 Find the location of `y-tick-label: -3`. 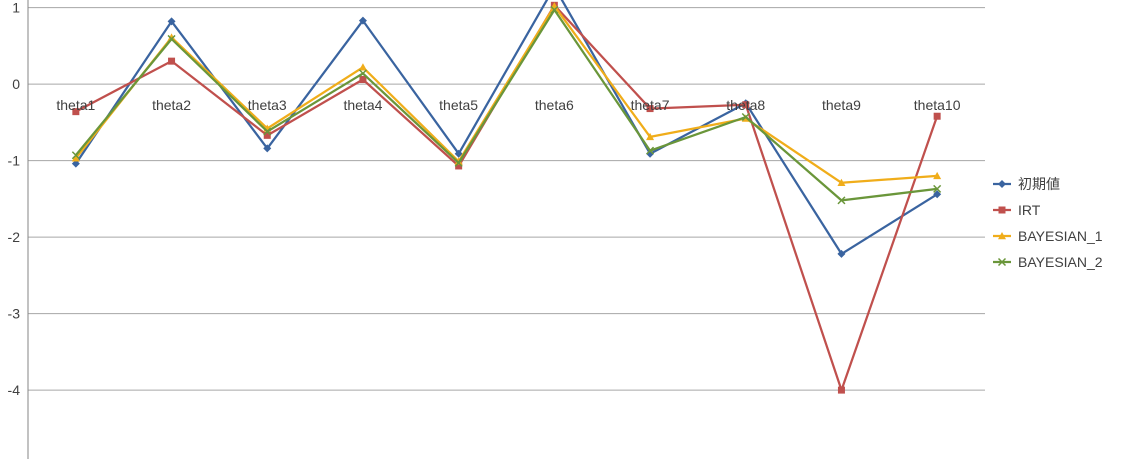

y-tick-label: -3 is located at coordinates (14, 314).